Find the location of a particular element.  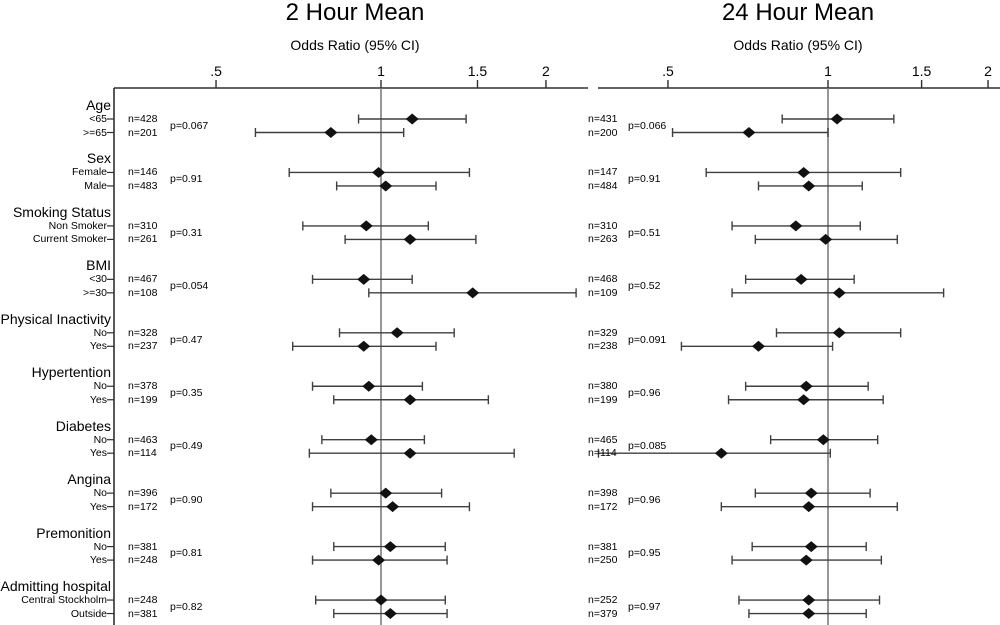

p-label: p=0.066 is located at coordinates (647, 125).